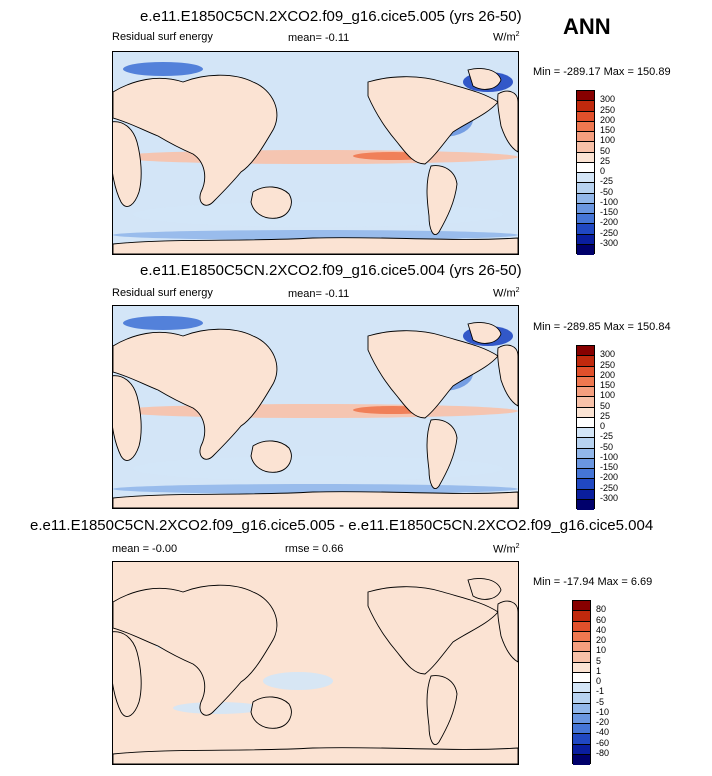  I want to click on panel-2-left-label: Residual surf energy, so click(162, 293).